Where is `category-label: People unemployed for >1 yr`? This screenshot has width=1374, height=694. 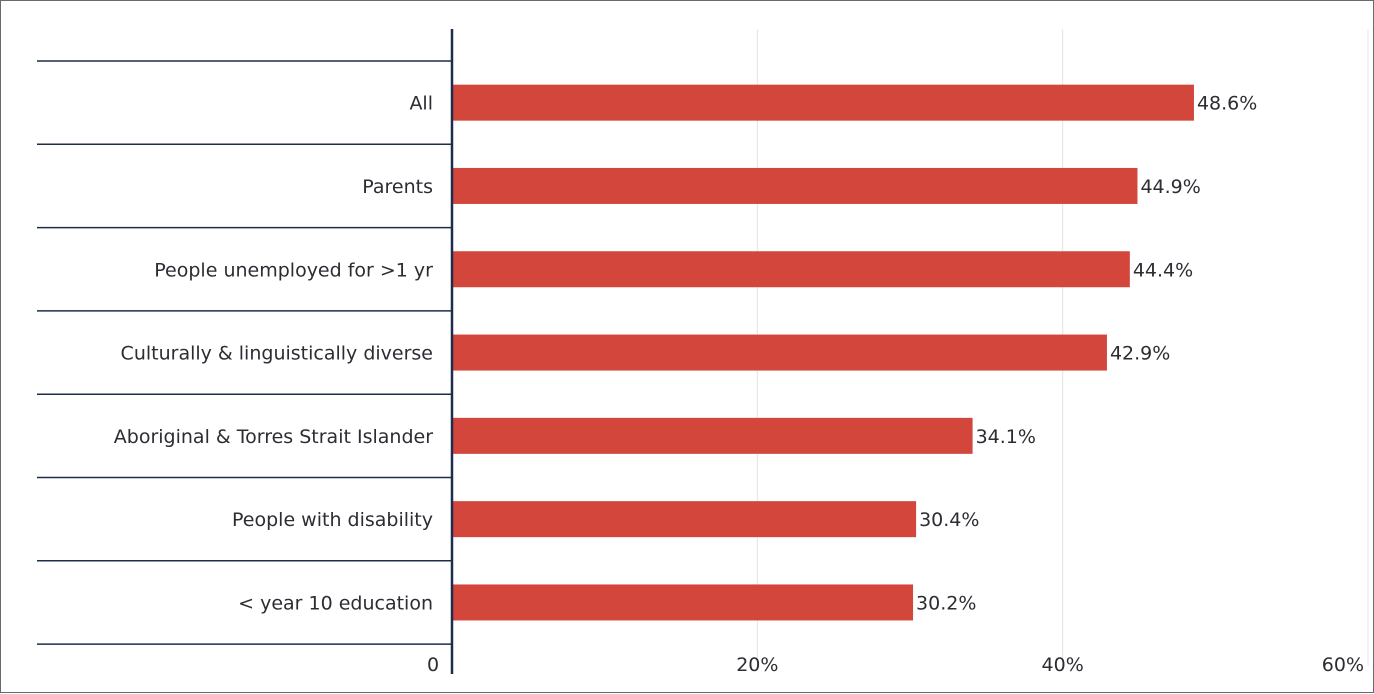 category-label: People unemployed for >1 yr is located at coordinates (293, 270).